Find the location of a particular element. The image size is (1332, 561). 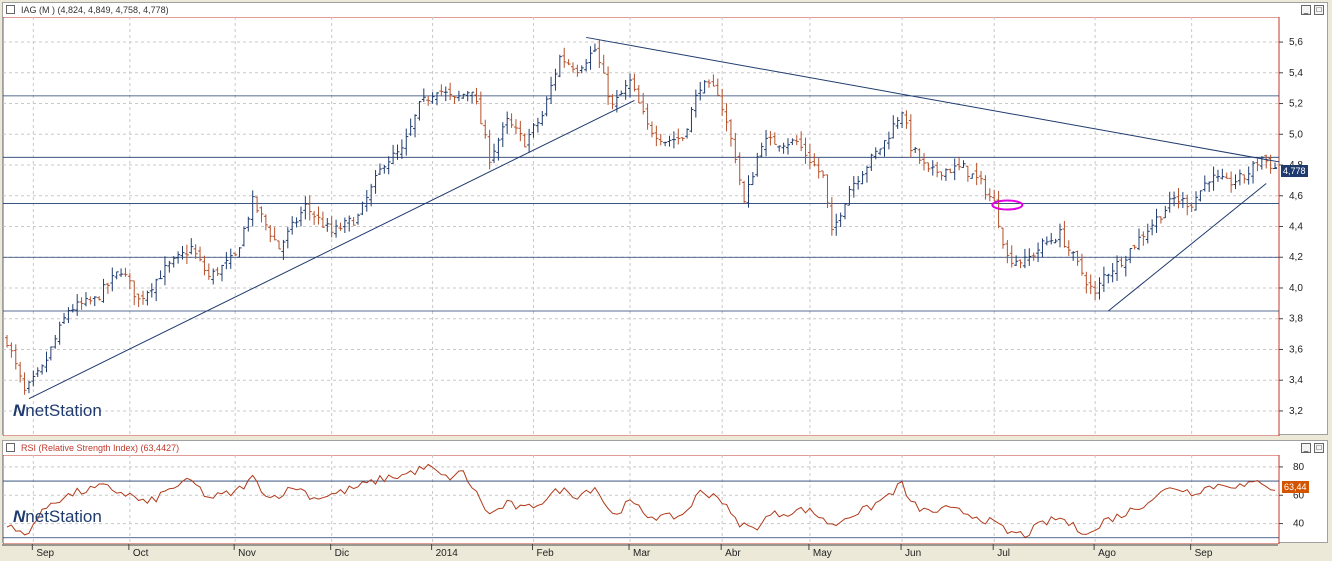

panel-checkbox is located at coordinates (10, 9).